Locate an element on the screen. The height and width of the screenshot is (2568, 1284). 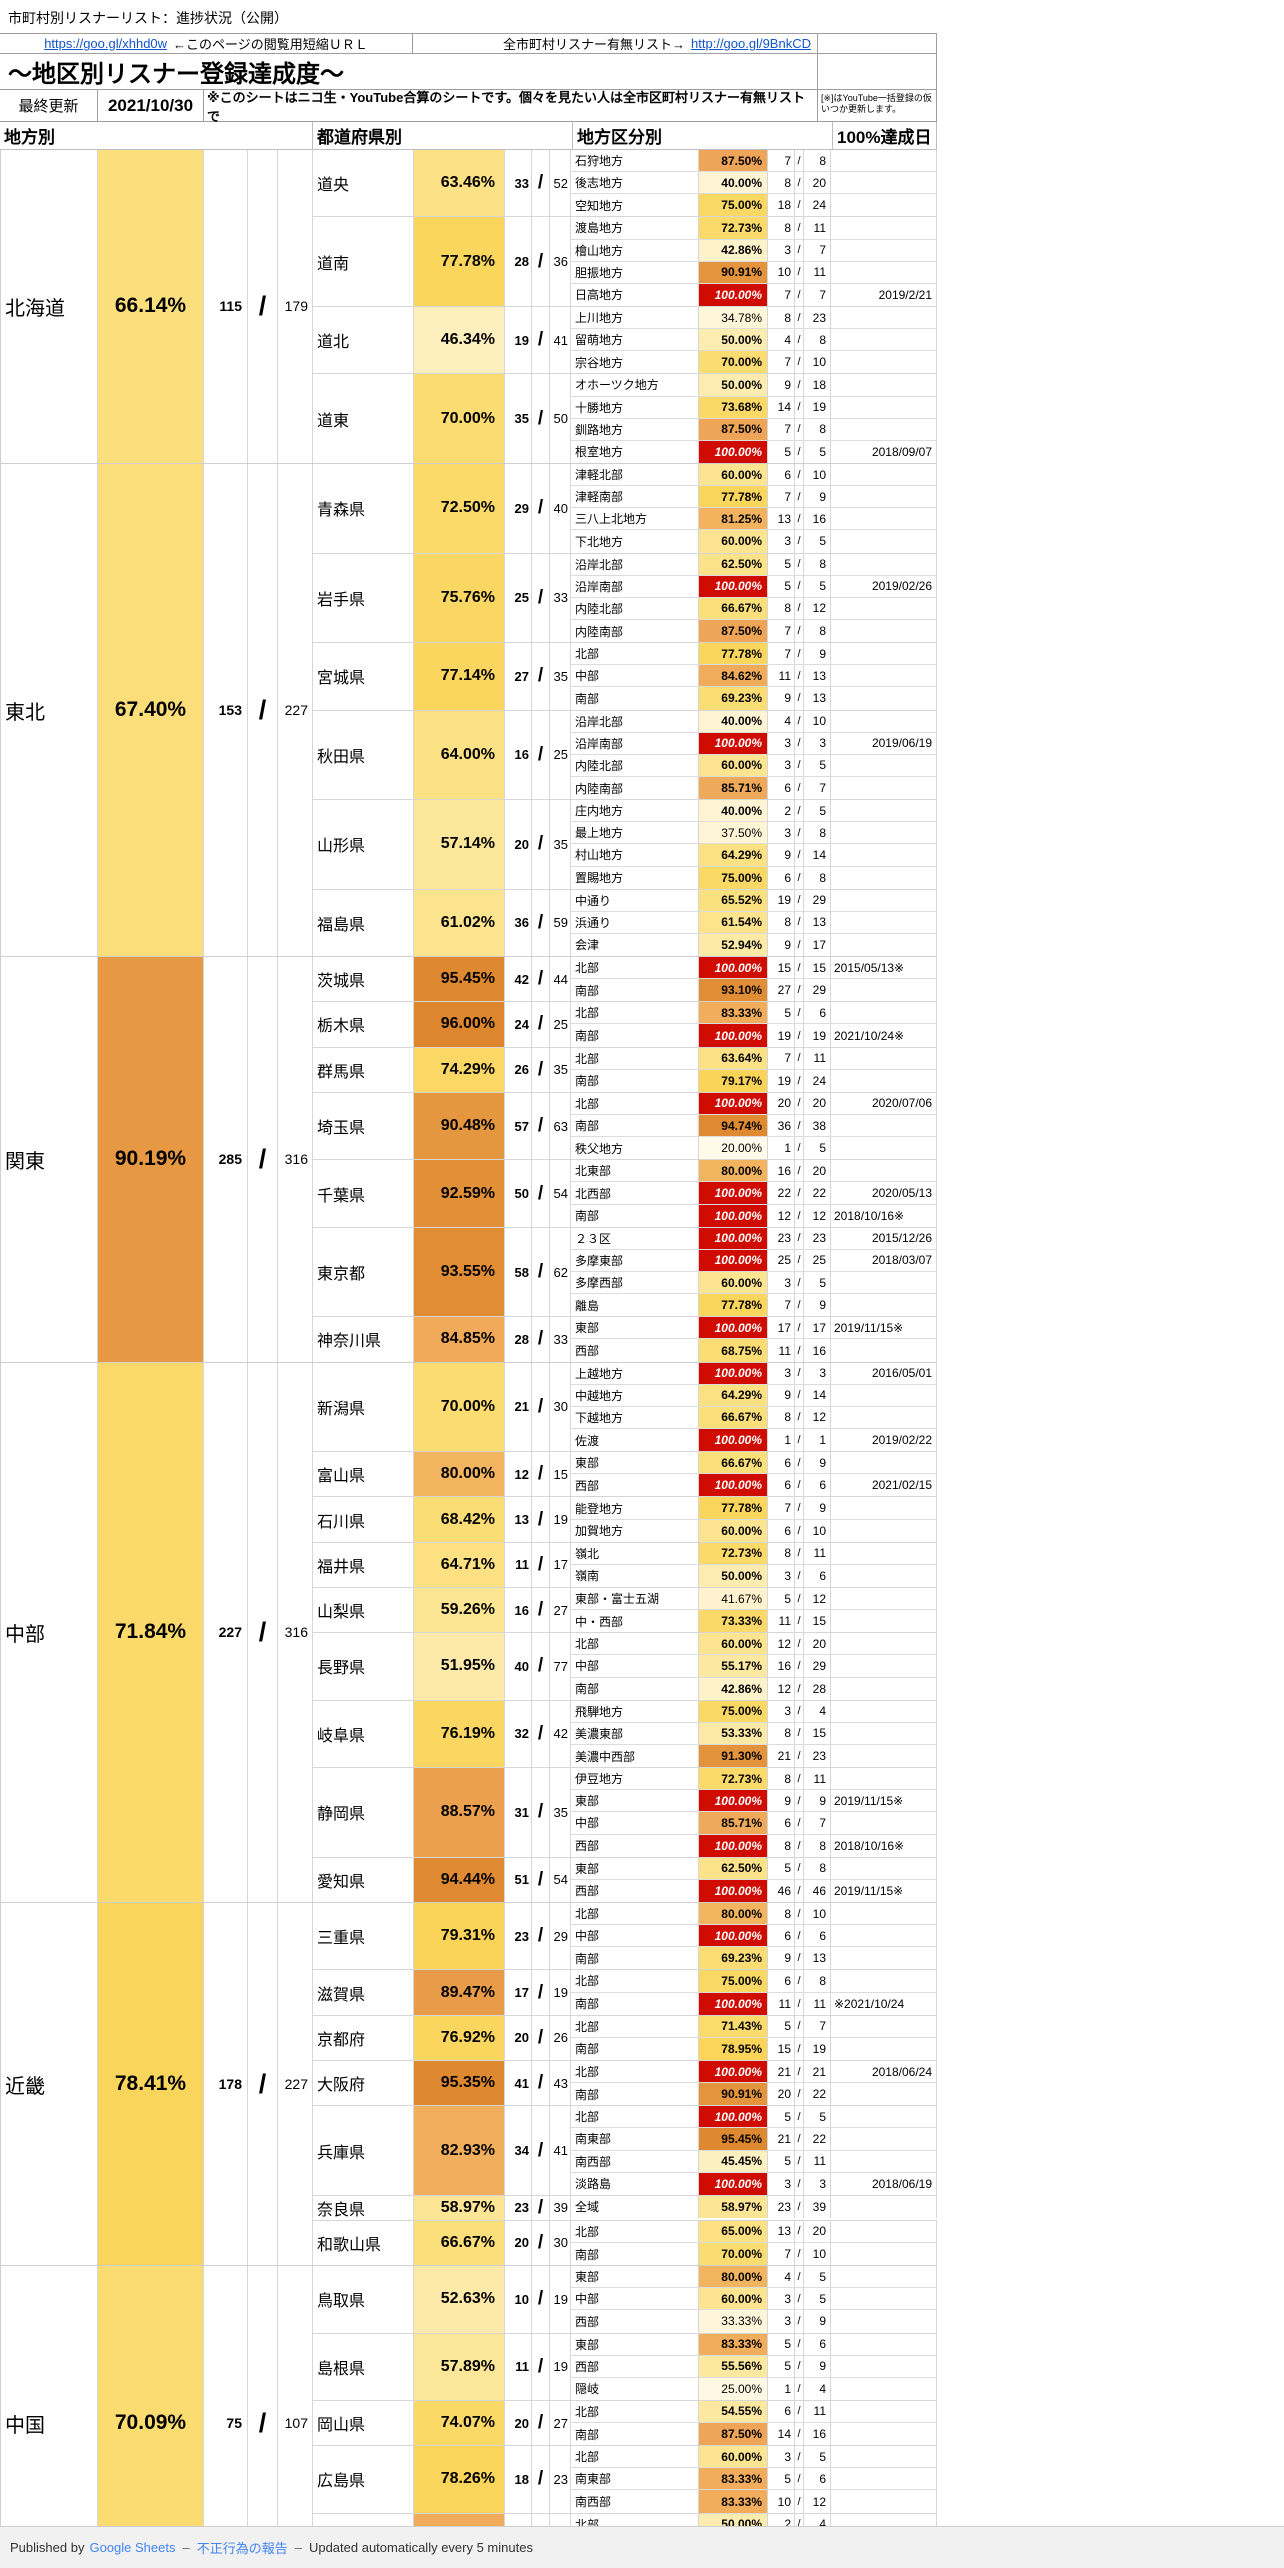
district-pct-cell: 77.78% is located at coordinates (733, 1508).